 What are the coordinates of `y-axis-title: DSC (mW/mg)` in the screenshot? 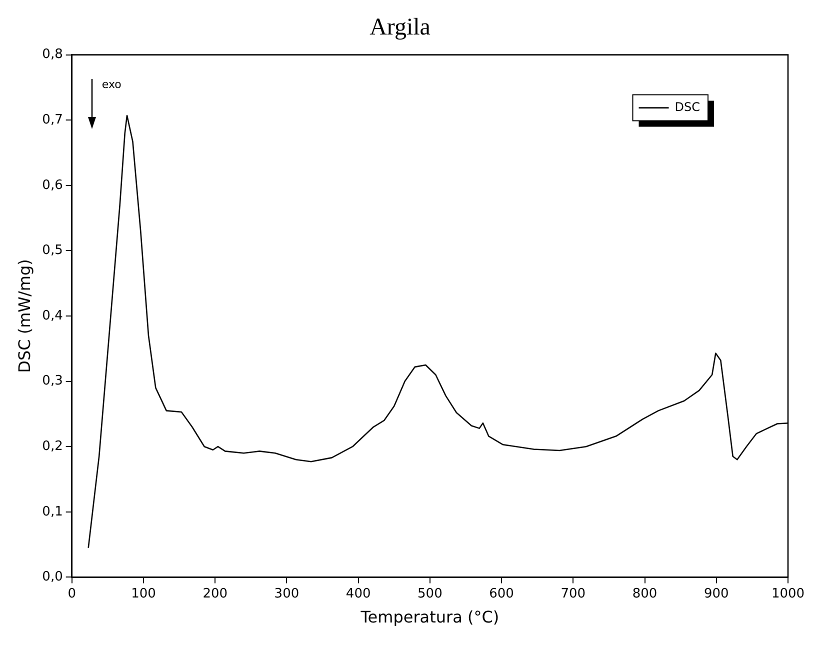 It's located at (24, 316).